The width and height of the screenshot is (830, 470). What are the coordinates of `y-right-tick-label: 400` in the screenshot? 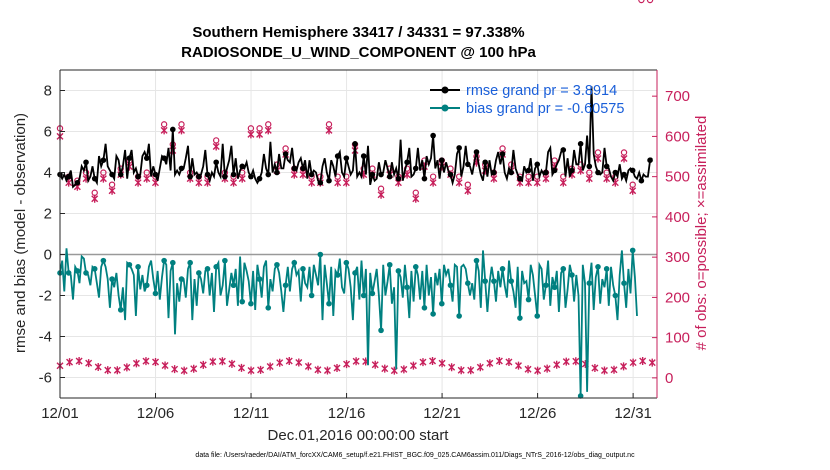 It's located at (677, 217).